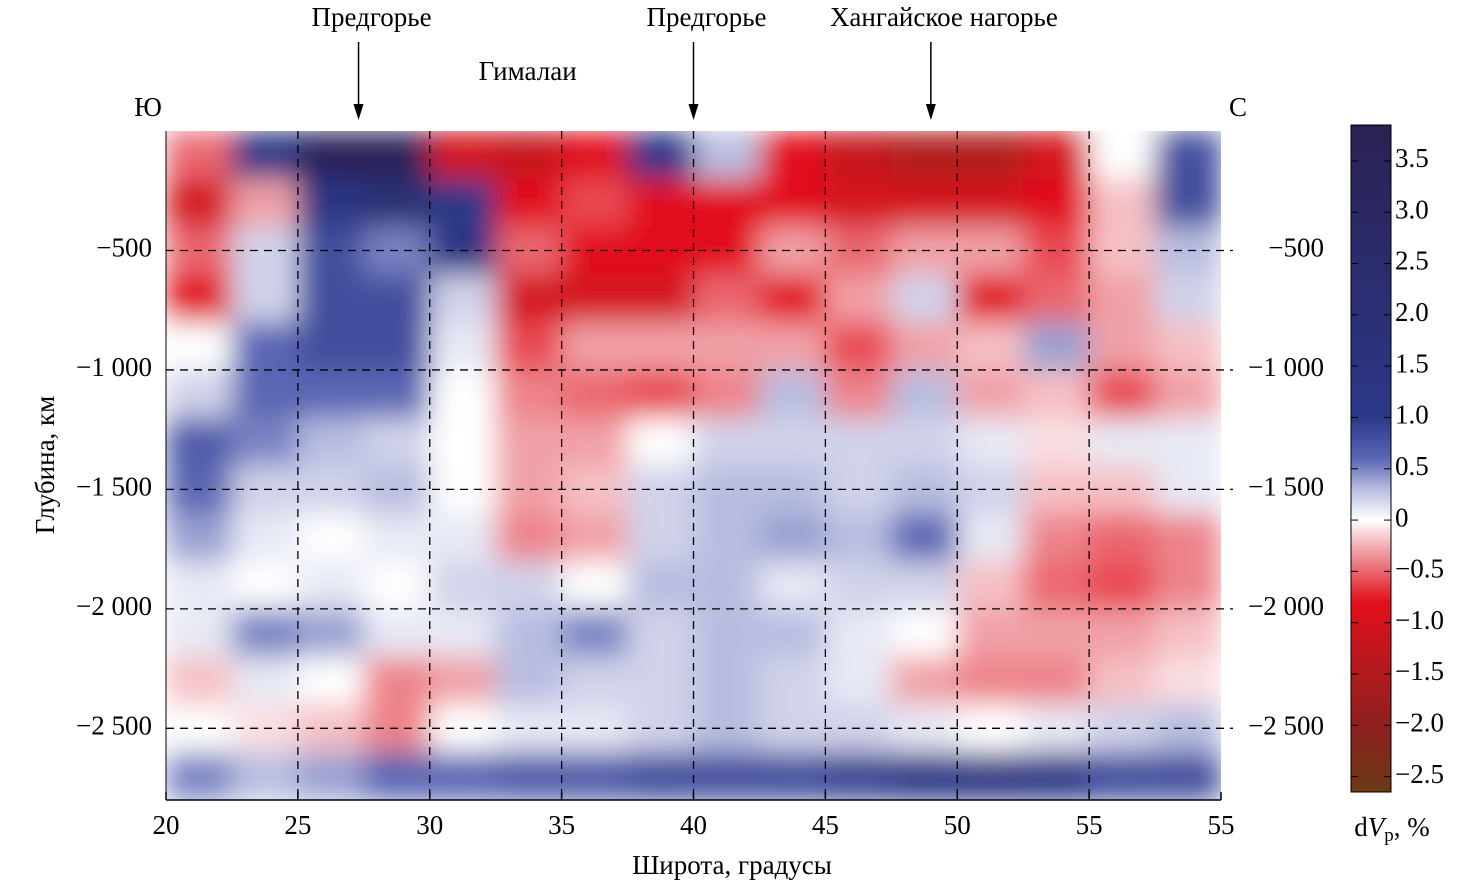 This screenshot has height=893, width=1463. What do you see at coordinates (1412, 415) in the screenshot?
I see `colorbar-tick-label: 1.0` at bounding box center [1412, 415].